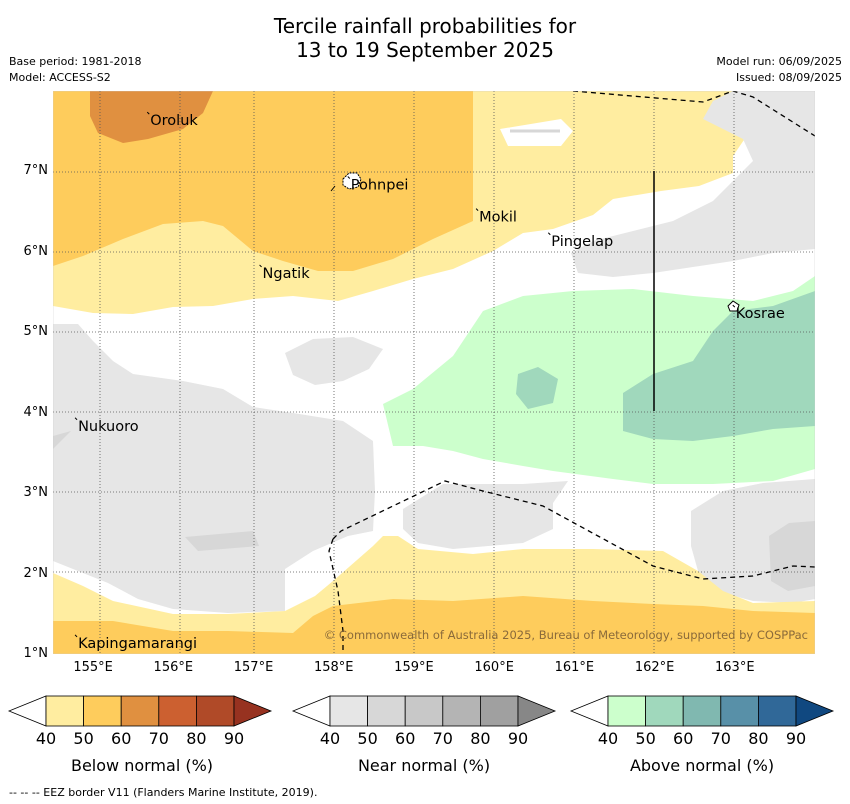  What do you see at coordinates (27, 711) in the screenshot?
I see `colorbar-below-low-extension` at bounding box center [27, 711].